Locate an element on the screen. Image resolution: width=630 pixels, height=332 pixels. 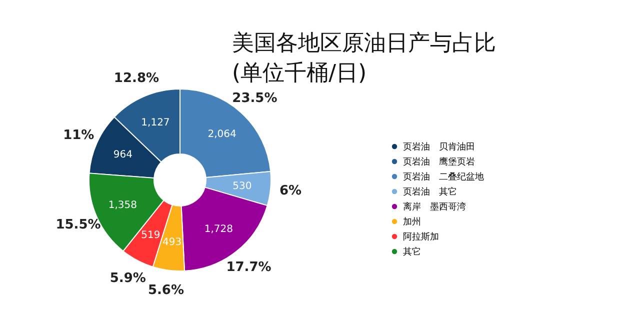
data-label: 964 is located at coordinates (122, 155).